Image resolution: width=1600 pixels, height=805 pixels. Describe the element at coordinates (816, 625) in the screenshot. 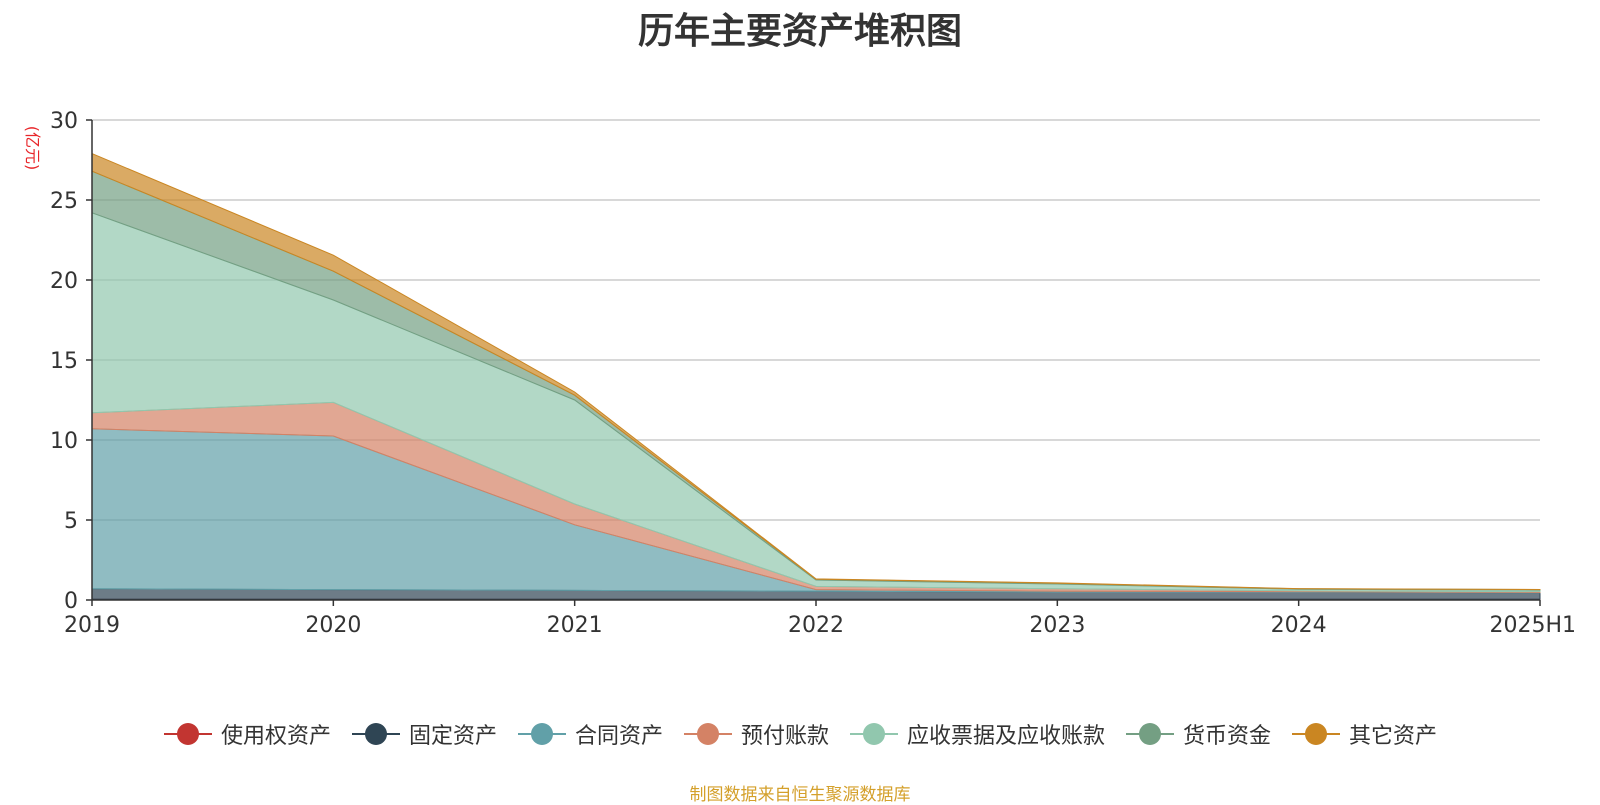

I see `x-tick-label: 2022` at that location.